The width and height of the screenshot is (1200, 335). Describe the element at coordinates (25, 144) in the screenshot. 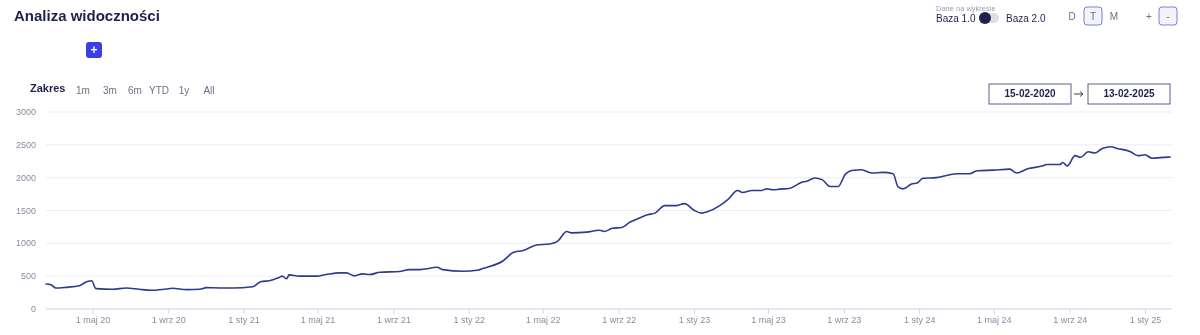

I see `y-tick-label: 2500` at that location.